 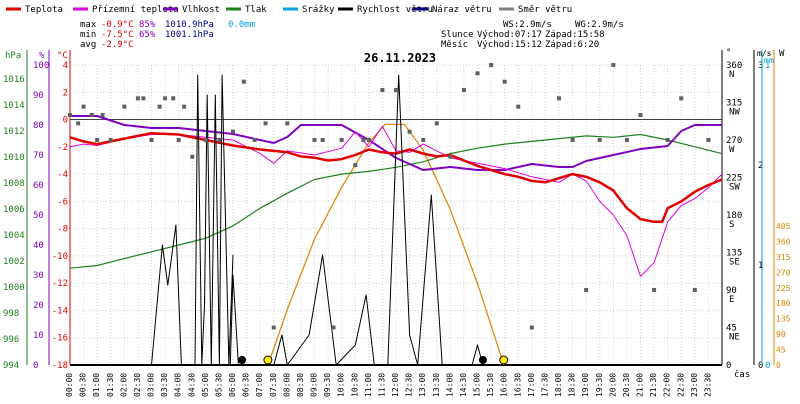 What do you see at coordinates (314, 385) in the screenshot?
I see `axis-tick-time: 09:00` at bounding box center [314, 385].